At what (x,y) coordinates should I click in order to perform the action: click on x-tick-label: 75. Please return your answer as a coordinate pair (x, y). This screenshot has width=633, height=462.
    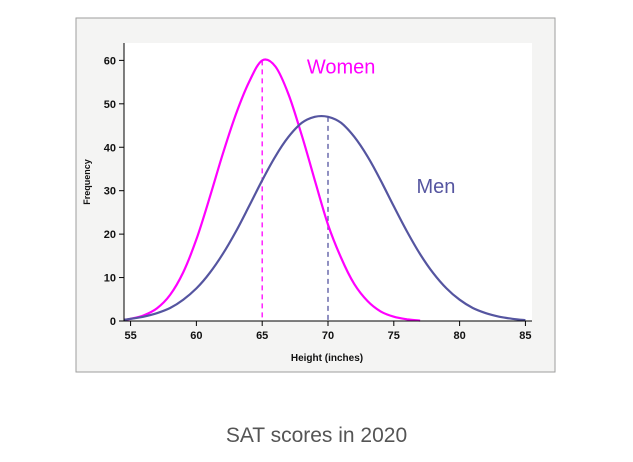
    Looking at the image, I should click on (394, 336).